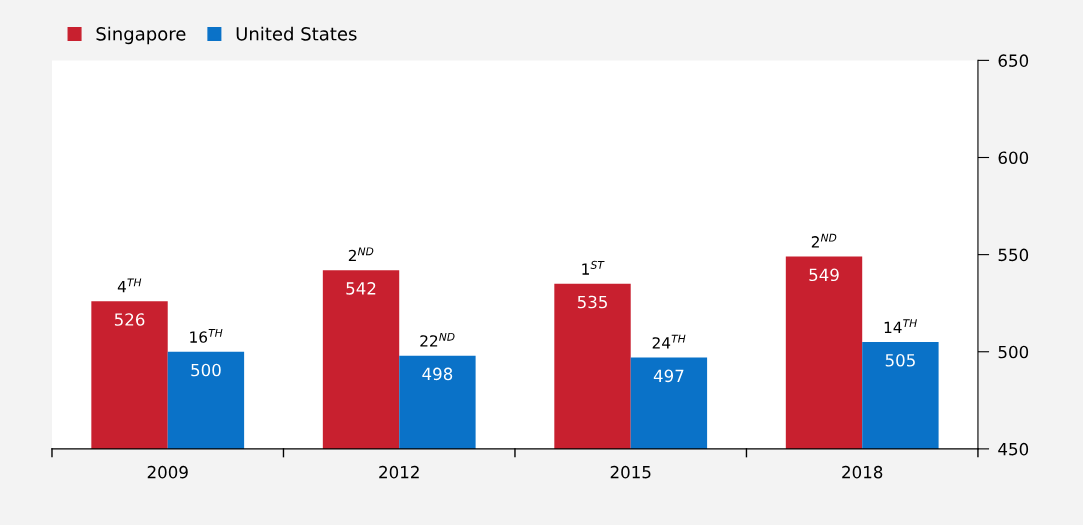 The image size is (1083, 525). Describe the element at coordinates (141, 35) in the screenshot. I see `legend-label: Singapore` at that location.